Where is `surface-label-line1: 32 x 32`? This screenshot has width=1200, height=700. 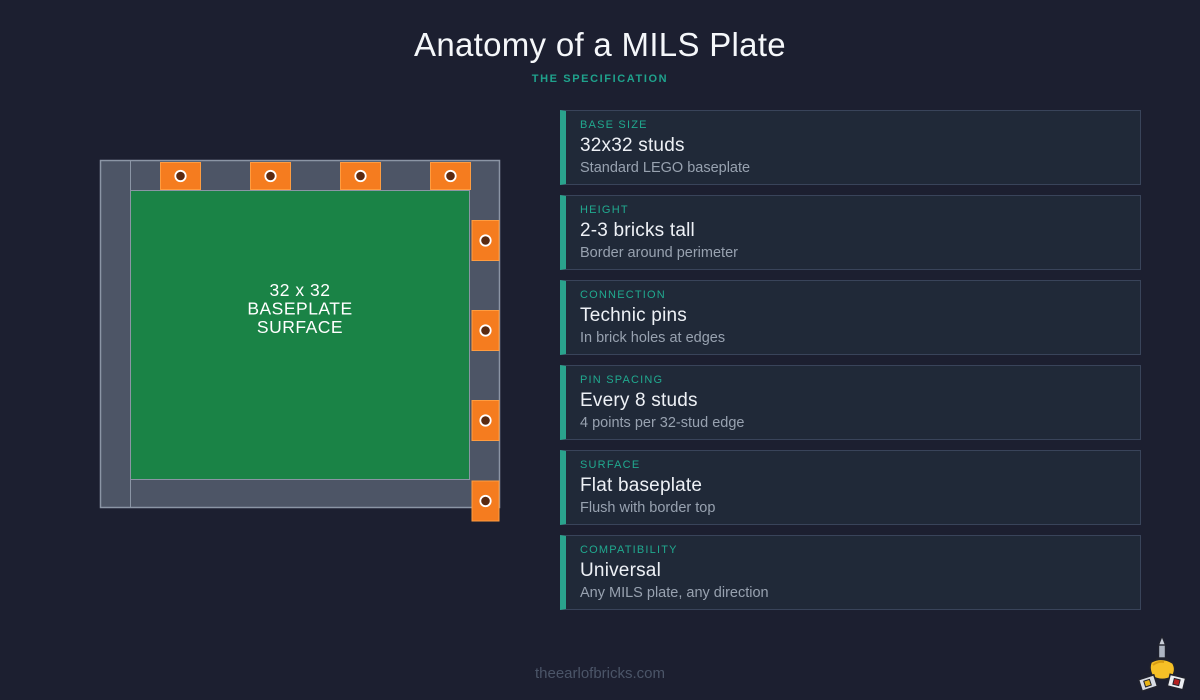
surface-label-line1: 32 x 32 is located at coordinates (300, 290).